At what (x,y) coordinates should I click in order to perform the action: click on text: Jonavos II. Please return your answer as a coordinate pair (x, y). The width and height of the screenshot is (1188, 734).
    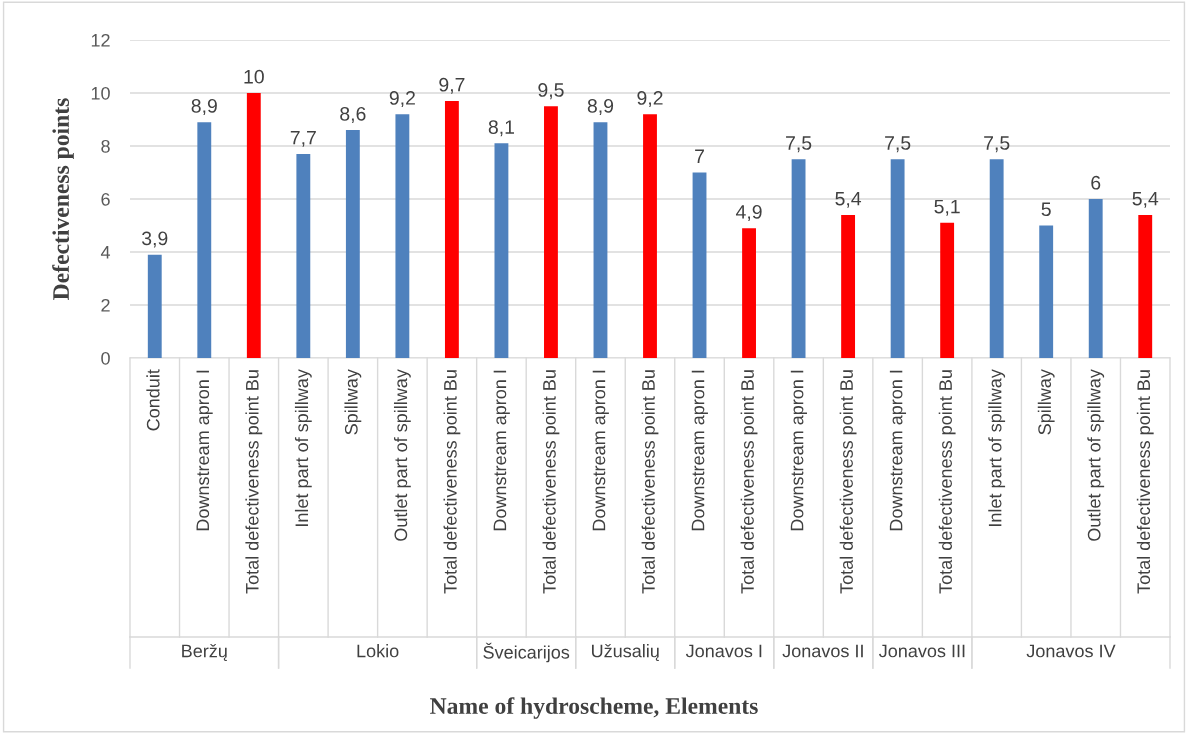
    Looking at the image, I should click on (822, 651).